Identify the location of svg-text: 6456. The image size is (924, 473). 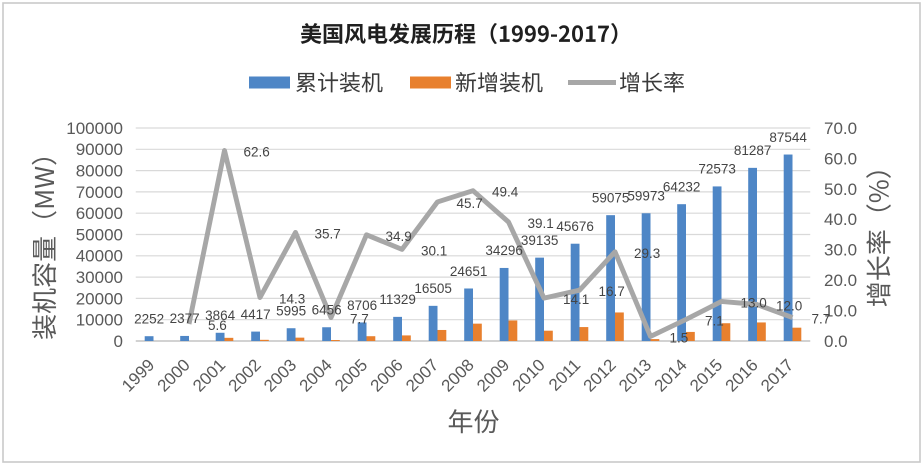
(327, 310).